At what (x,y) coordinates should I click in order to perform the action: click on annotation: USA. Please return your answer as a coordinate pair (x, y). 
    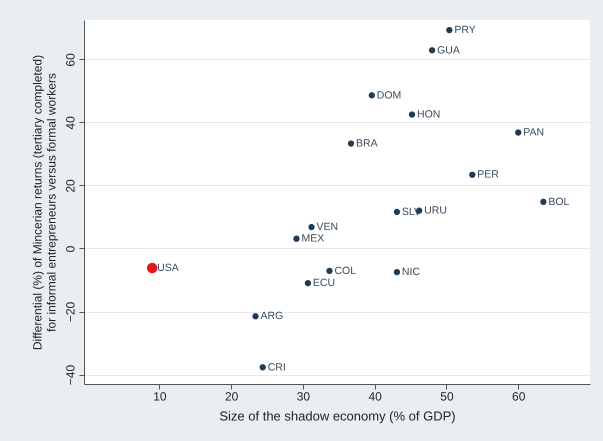
    Looking at the image, I should click on (168, 268).